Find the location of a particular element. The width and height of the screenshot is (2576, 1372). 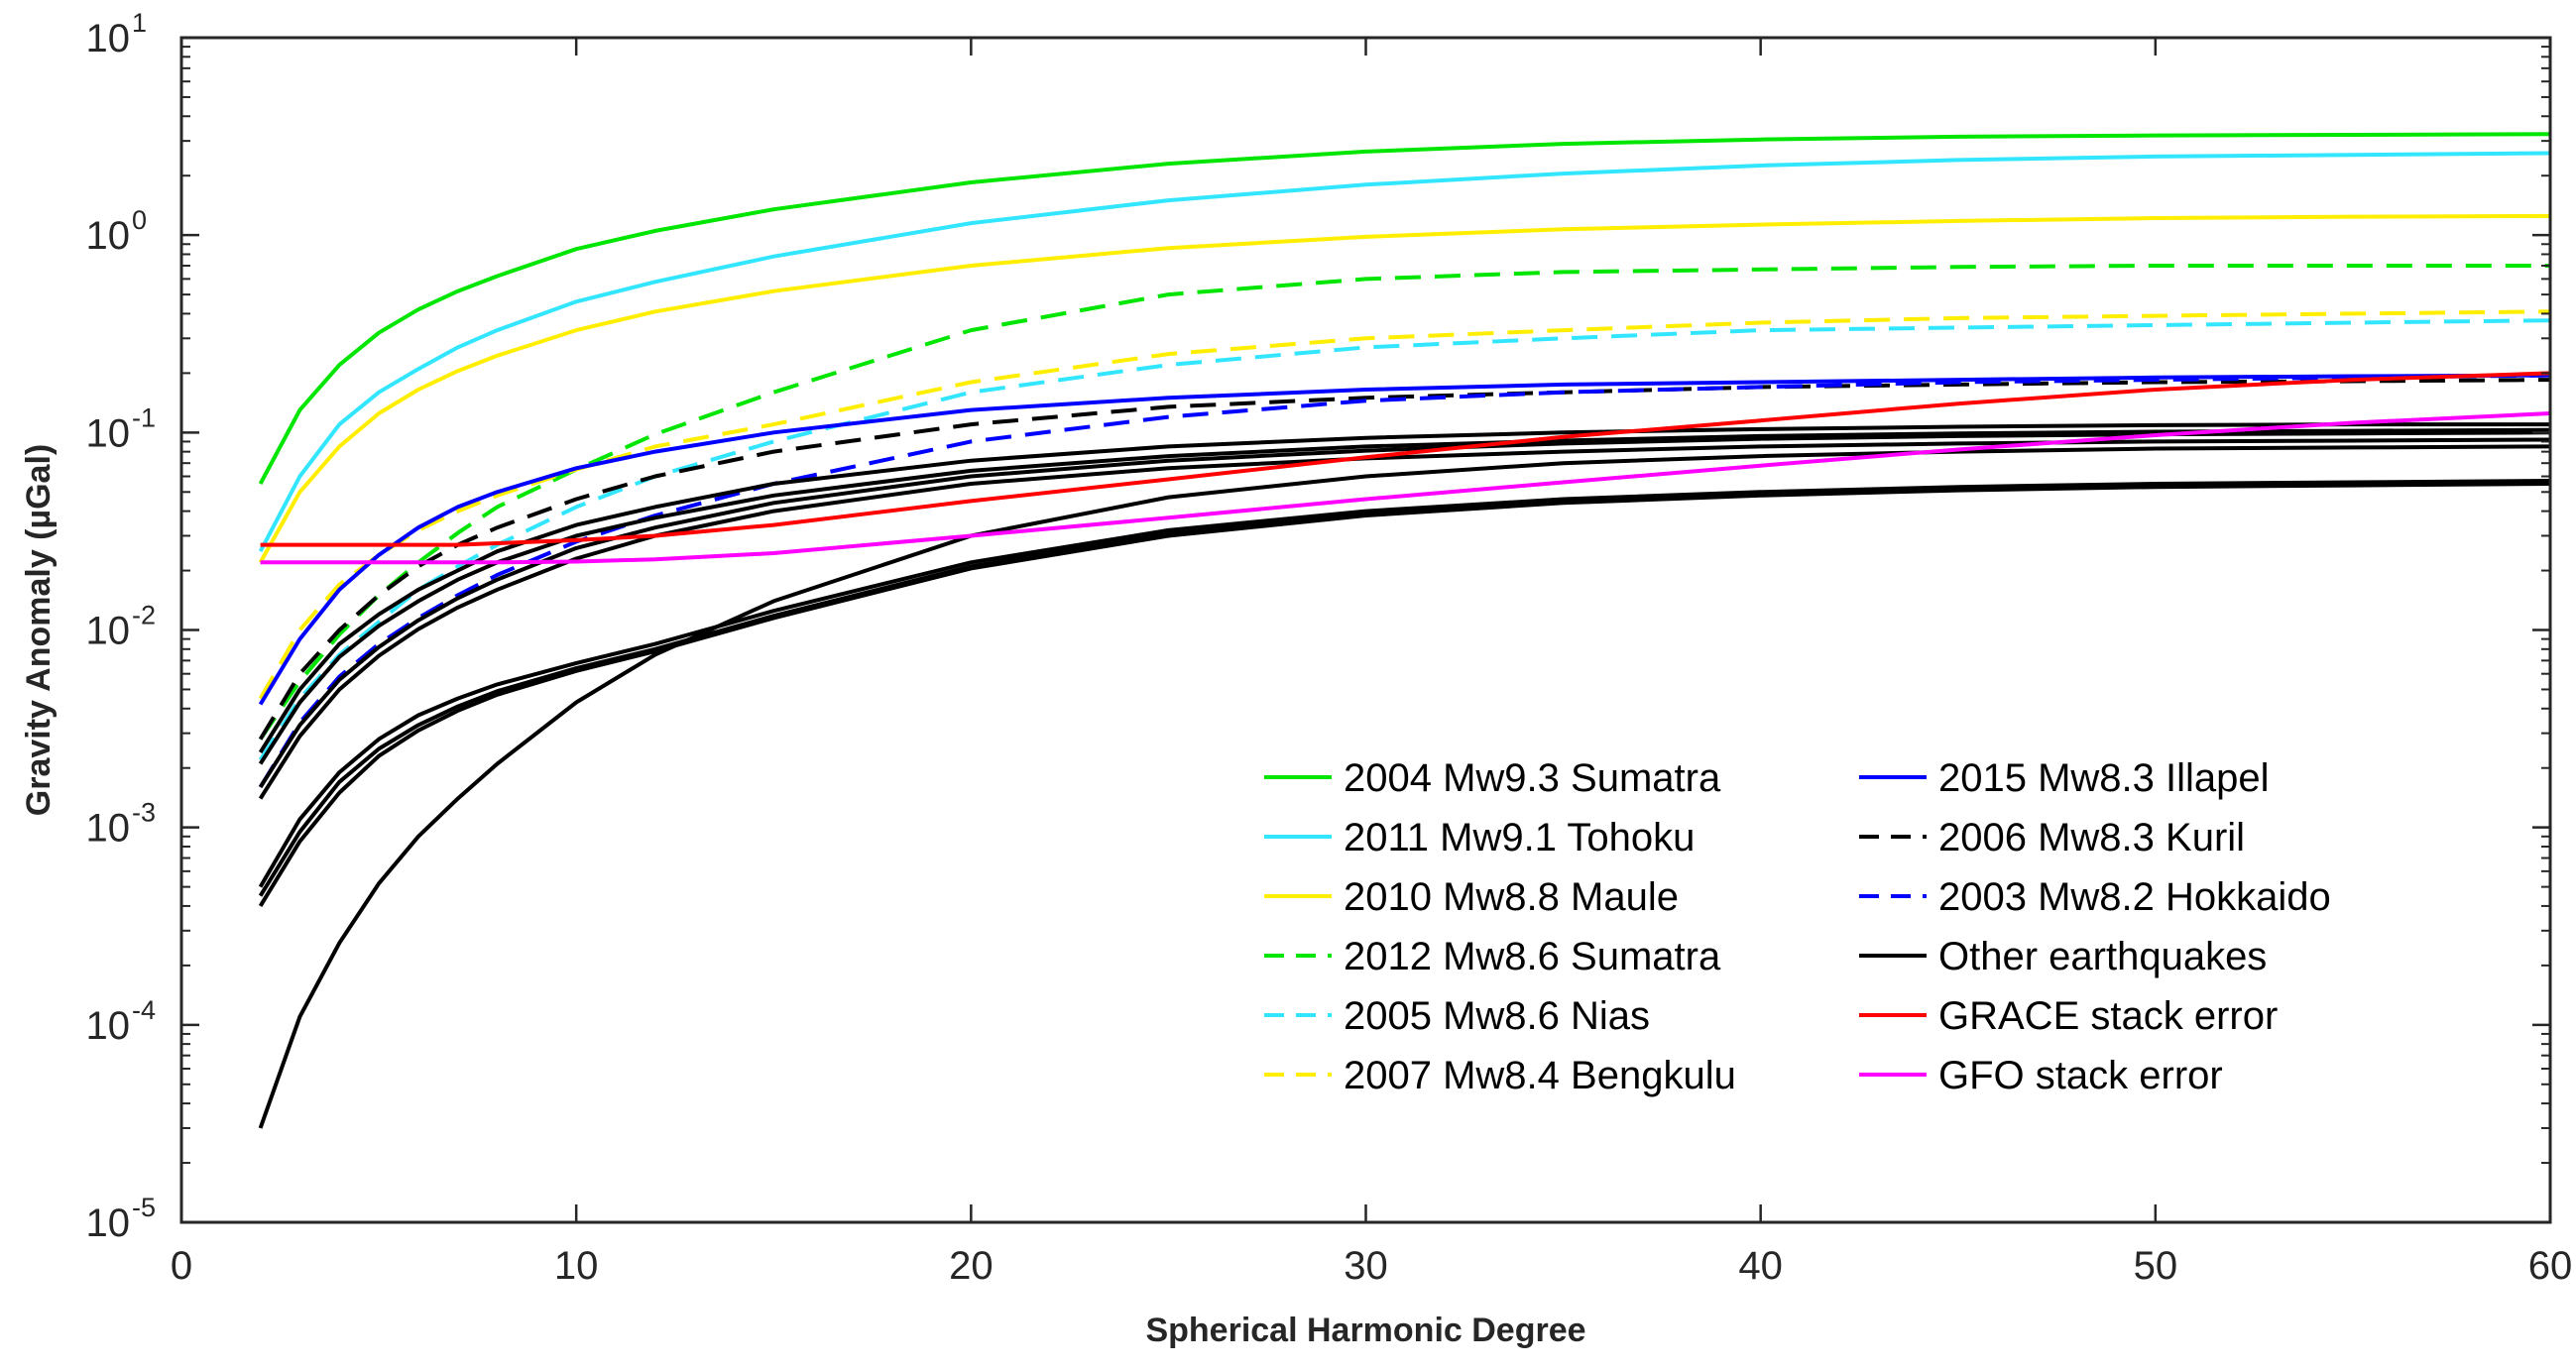

y-tick-exponent: -1 is located at coordinates (144, 417).